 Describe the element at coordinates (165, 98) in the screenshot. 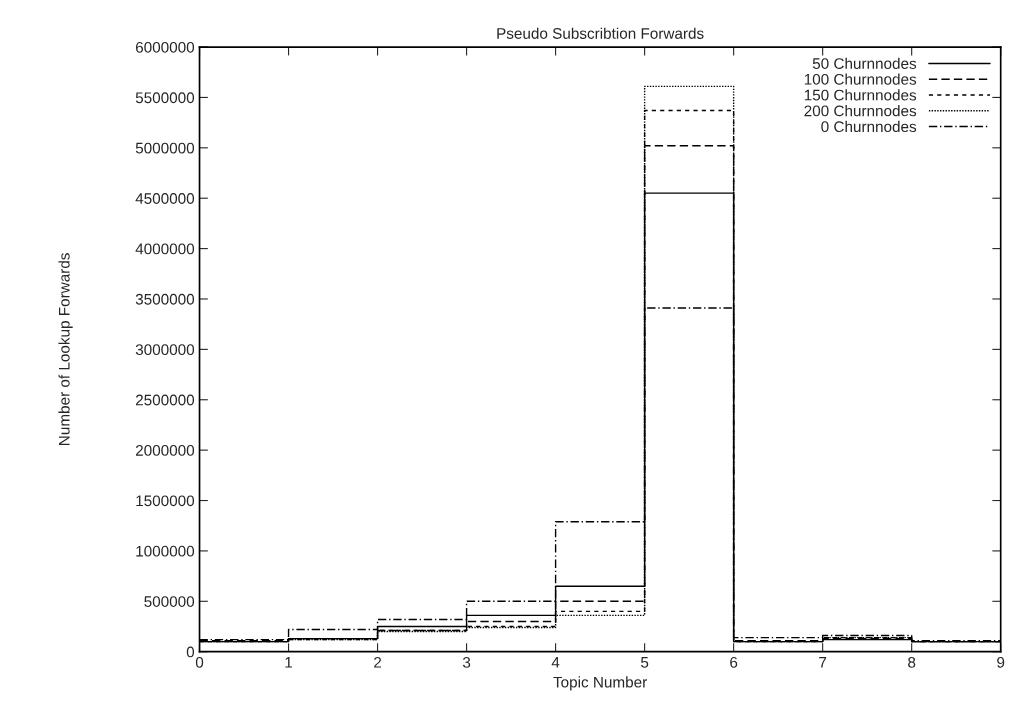

I see `y-tick-label: 5500000` at that location.